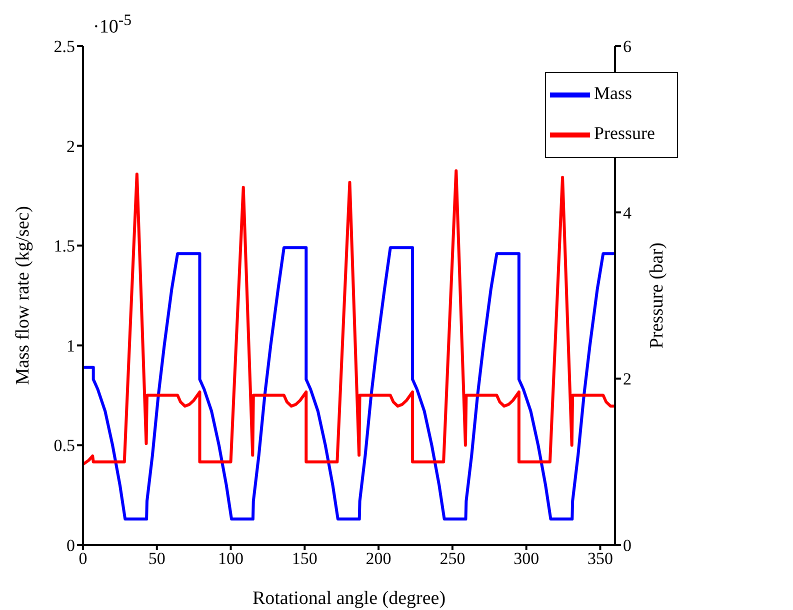  Describe the element at coordinates (83, 558) in the screenshot. I see `x-tick-label: 0` at that location.